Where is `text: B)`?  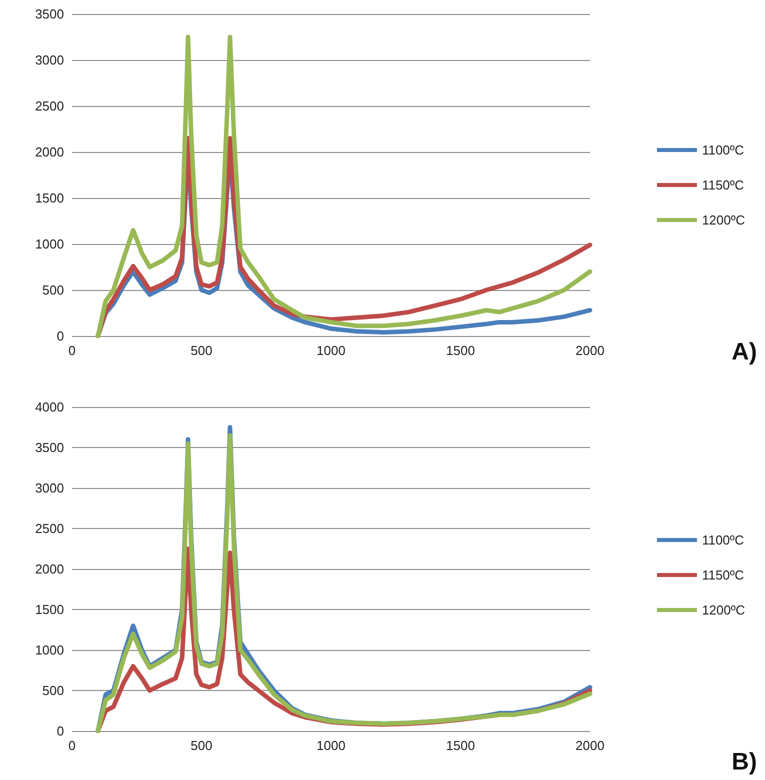 text: B) is located at coordinates (745, 762).